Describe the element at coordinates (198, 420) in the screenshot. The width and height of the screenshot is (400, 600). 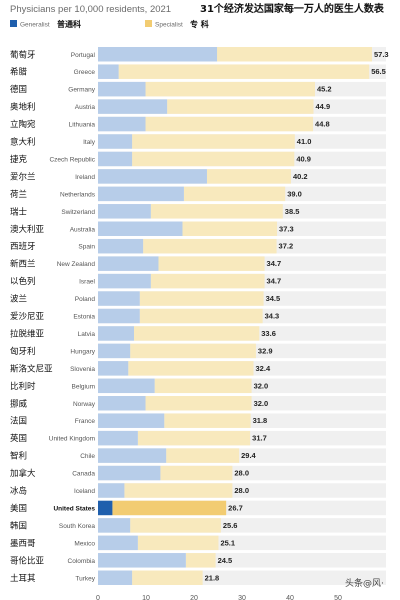
I see `country-row: 法国 France 31.8` at that location.